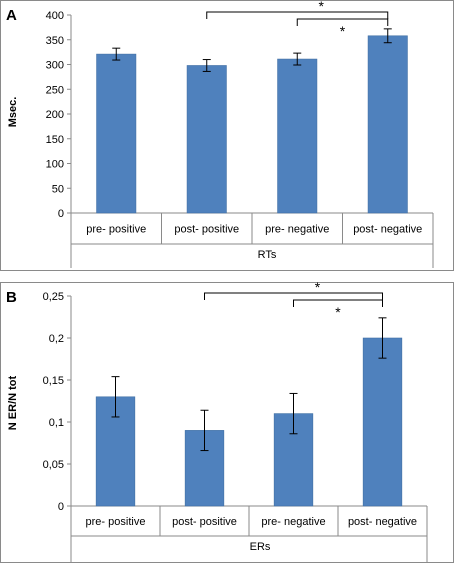 The height and width of the screenshot is (563, 454). What do you see at coordinates (55, 115) in the screenshot?
I see `panel-a-y-tick-label: 200` at bounding box center [55, 115].